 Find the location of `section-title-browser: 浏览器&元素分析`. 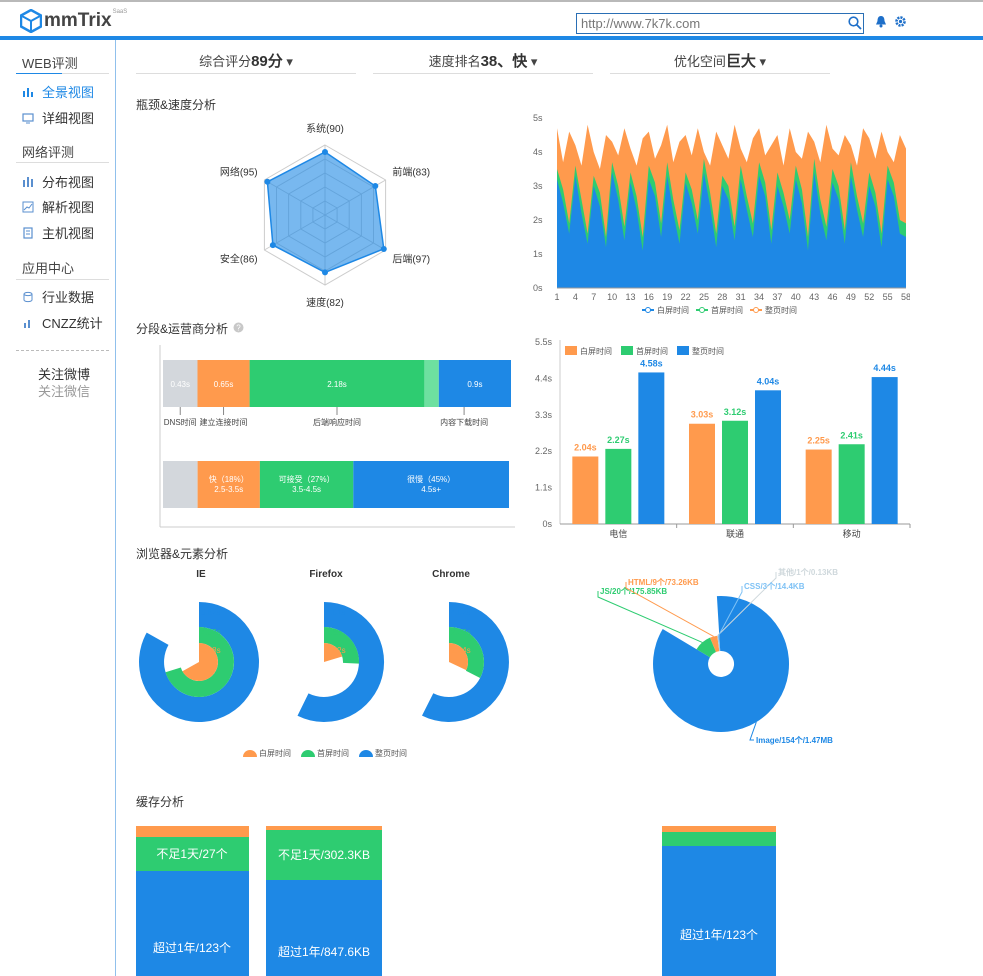

section-title-browser: 浏览器&元素分析 is located at coordinates (182, 554).